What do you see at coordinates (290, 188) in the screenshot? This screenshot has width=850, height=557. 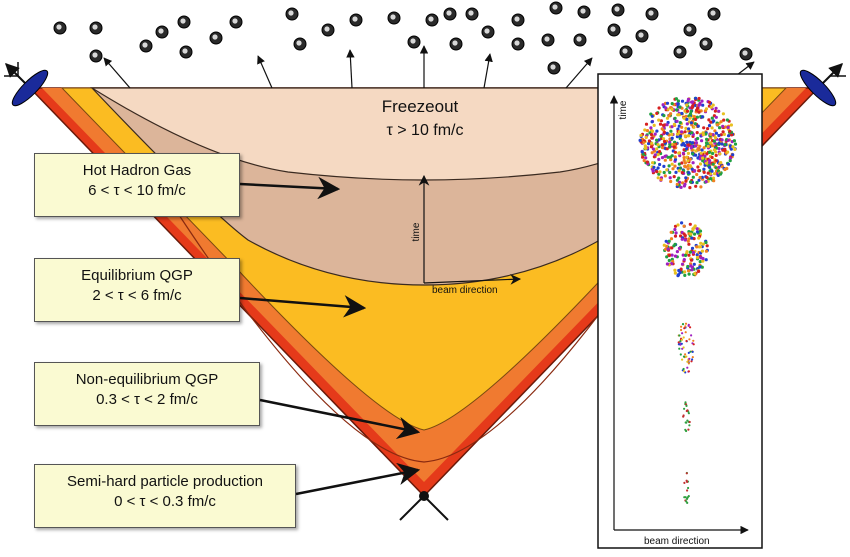 I see `pointer-hot-hadron-gas` at bounding box center [290, 188].